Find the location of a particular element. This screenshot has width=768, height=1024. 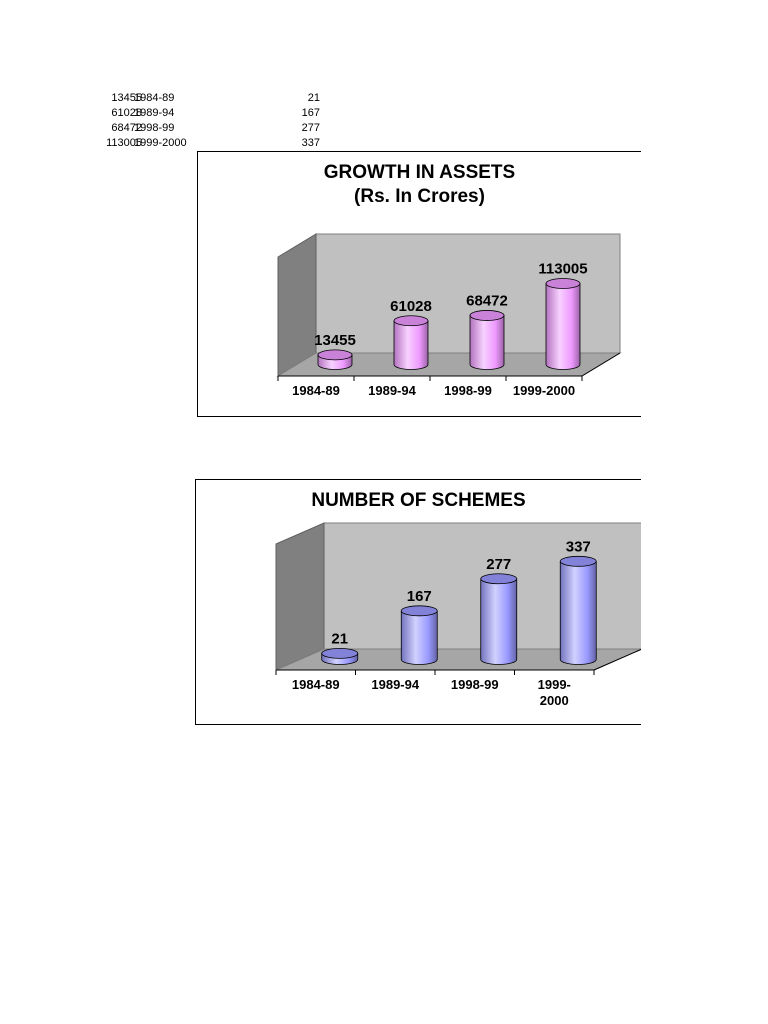

period-cell: 1999-2000 is located at coordinates (160, 143).